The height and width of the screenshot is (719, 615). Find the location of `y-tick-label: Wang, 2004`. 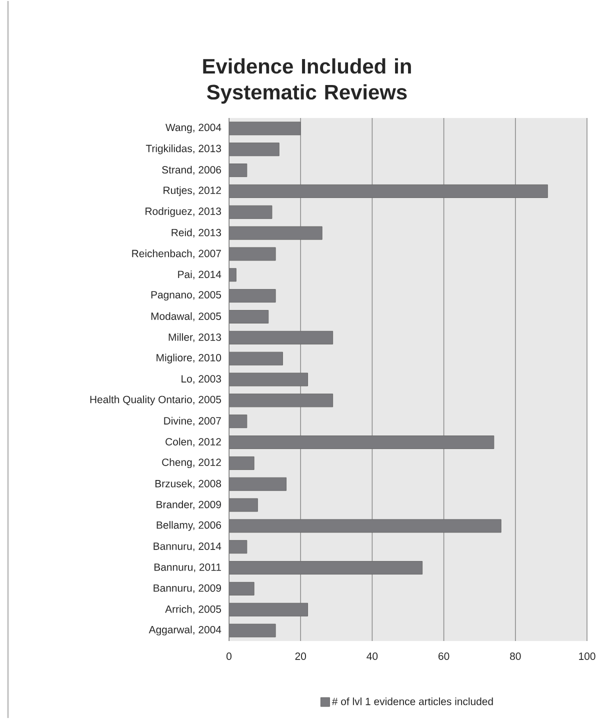

y-tick-label: Wang, 2004 is located at coordinates (194, 129).